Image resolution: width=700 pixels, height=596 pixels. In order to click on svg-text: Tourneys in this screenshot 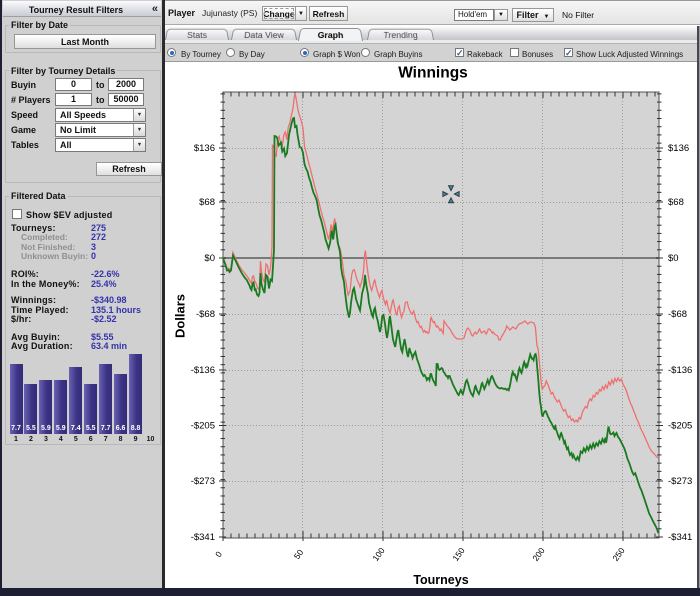, I will do `click(440, 580)`.